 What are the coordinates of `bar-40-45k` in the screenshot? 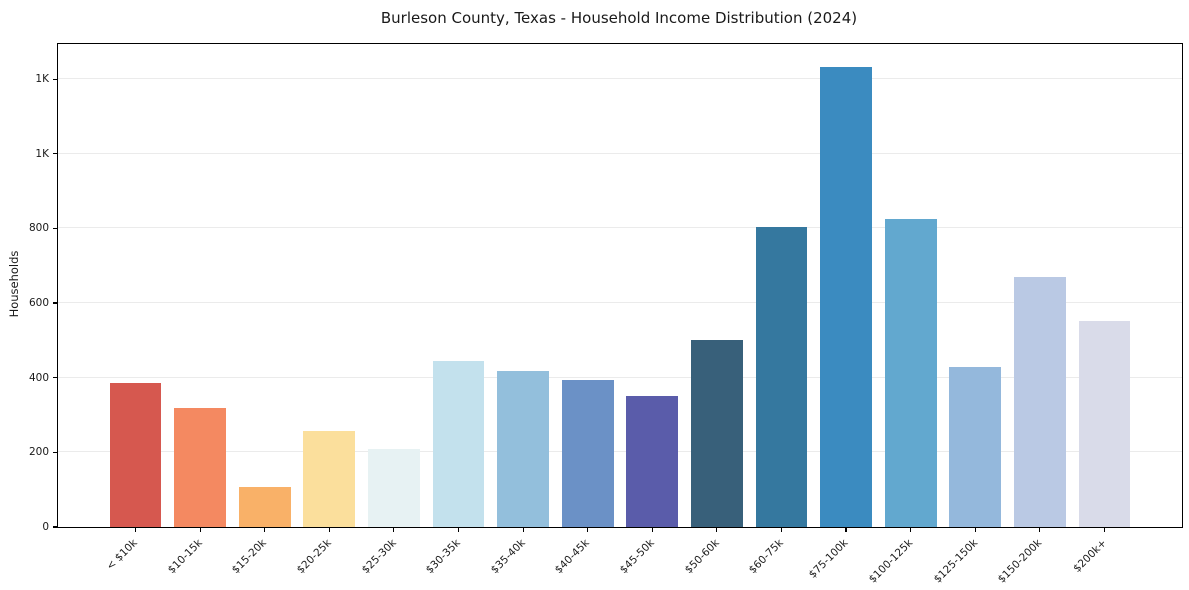 It's located at (587, 453).